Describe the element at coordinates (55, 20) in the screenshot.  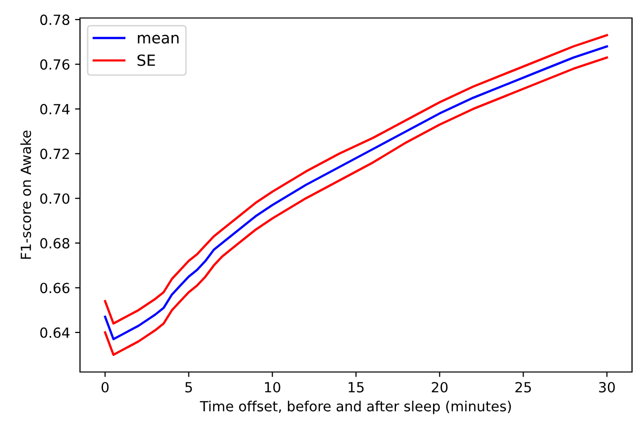
I see `y-tick-label: 0.78` at that location.